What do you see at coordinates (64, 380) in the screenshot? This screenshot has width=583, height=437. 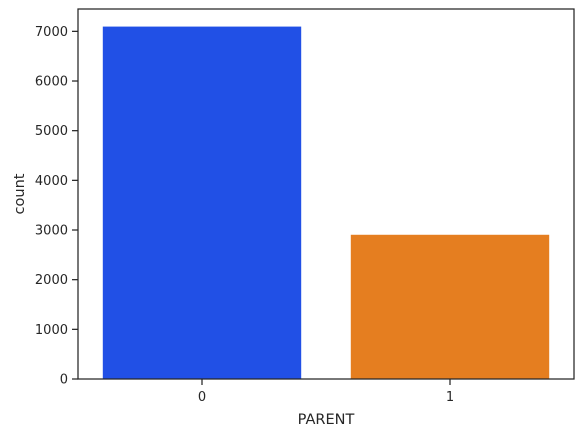 I see `y-tick-label: 0` at bounding box center [64, 380].